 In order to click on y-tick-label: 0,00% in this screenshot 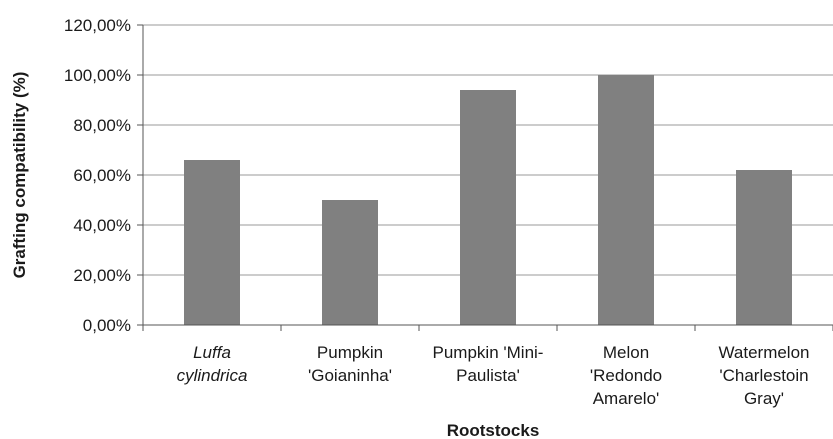, I will do `click(107, 325)`.